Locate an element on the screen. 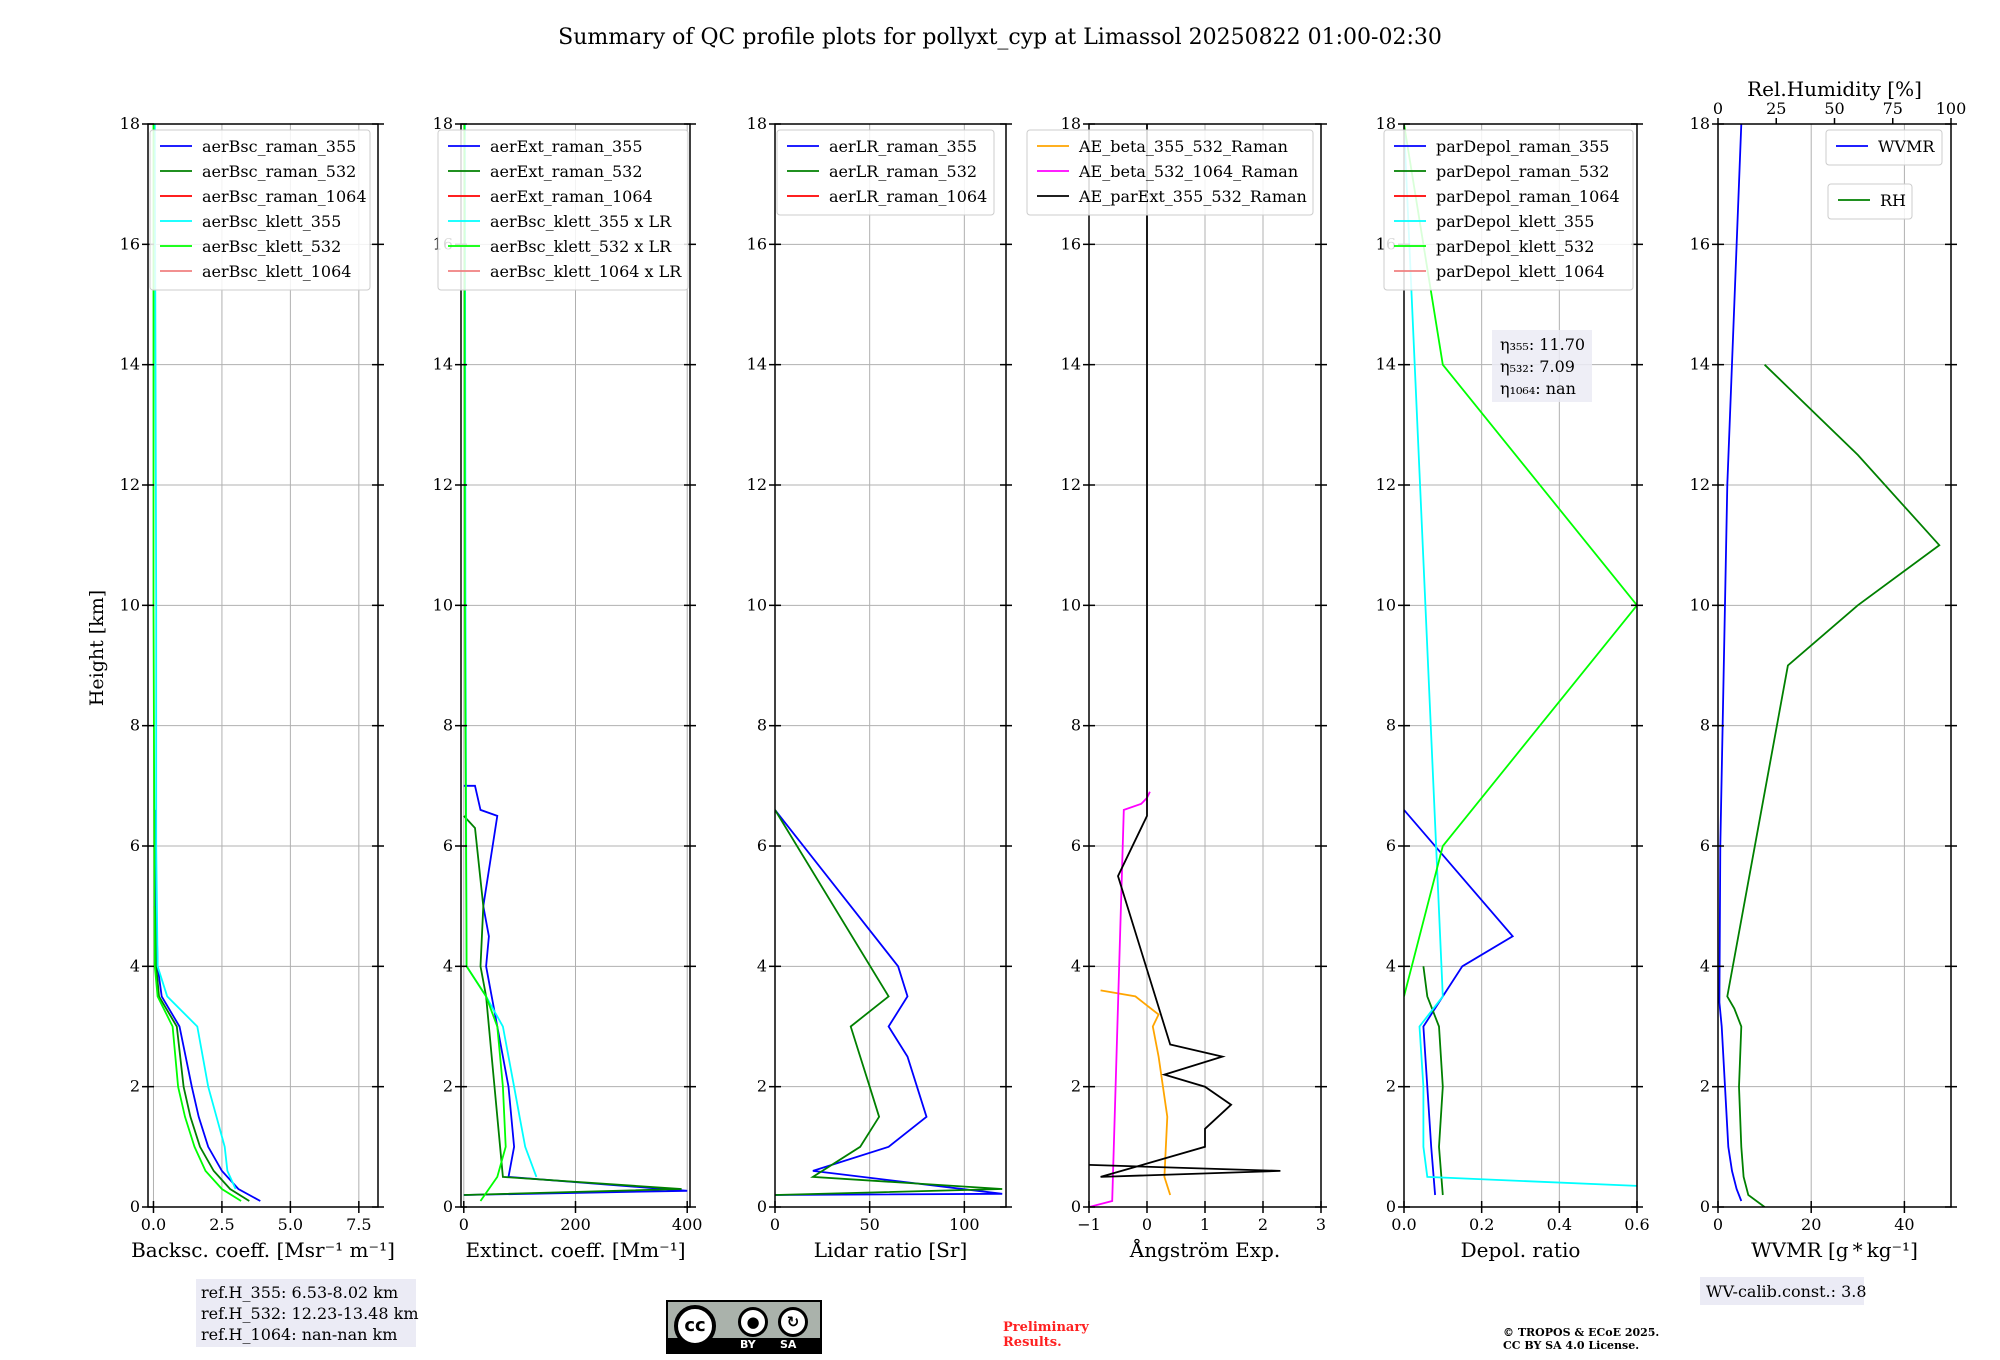  x-tick-label: 7.5 is located at coordinates (358, 1224).